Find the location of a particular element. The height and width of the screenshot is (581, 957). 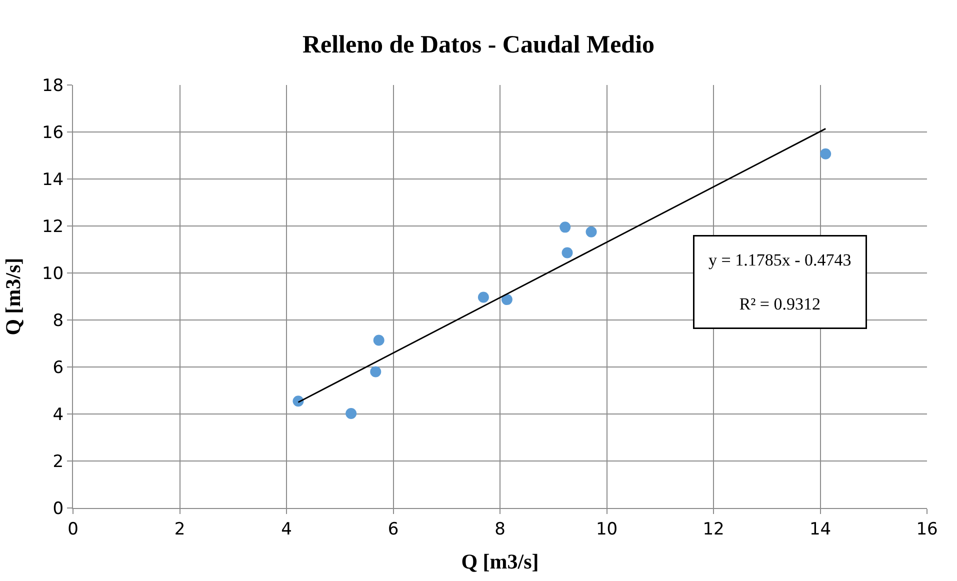

y-tick-label: 6 is located at coordinates (58, 368).